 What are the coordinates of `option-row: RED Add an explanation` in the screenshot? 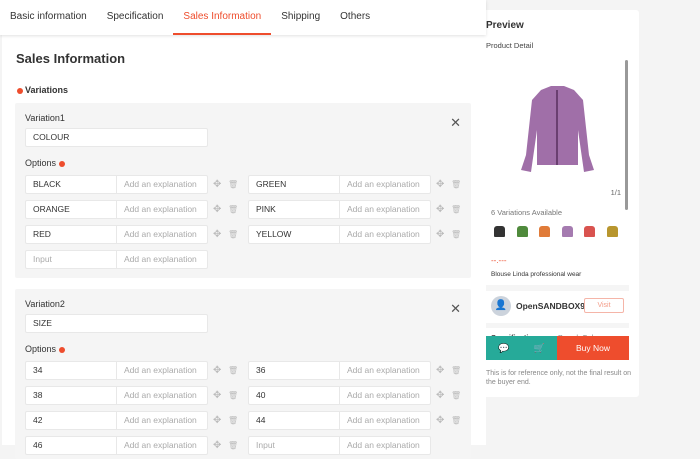 It's located at (116, 234).